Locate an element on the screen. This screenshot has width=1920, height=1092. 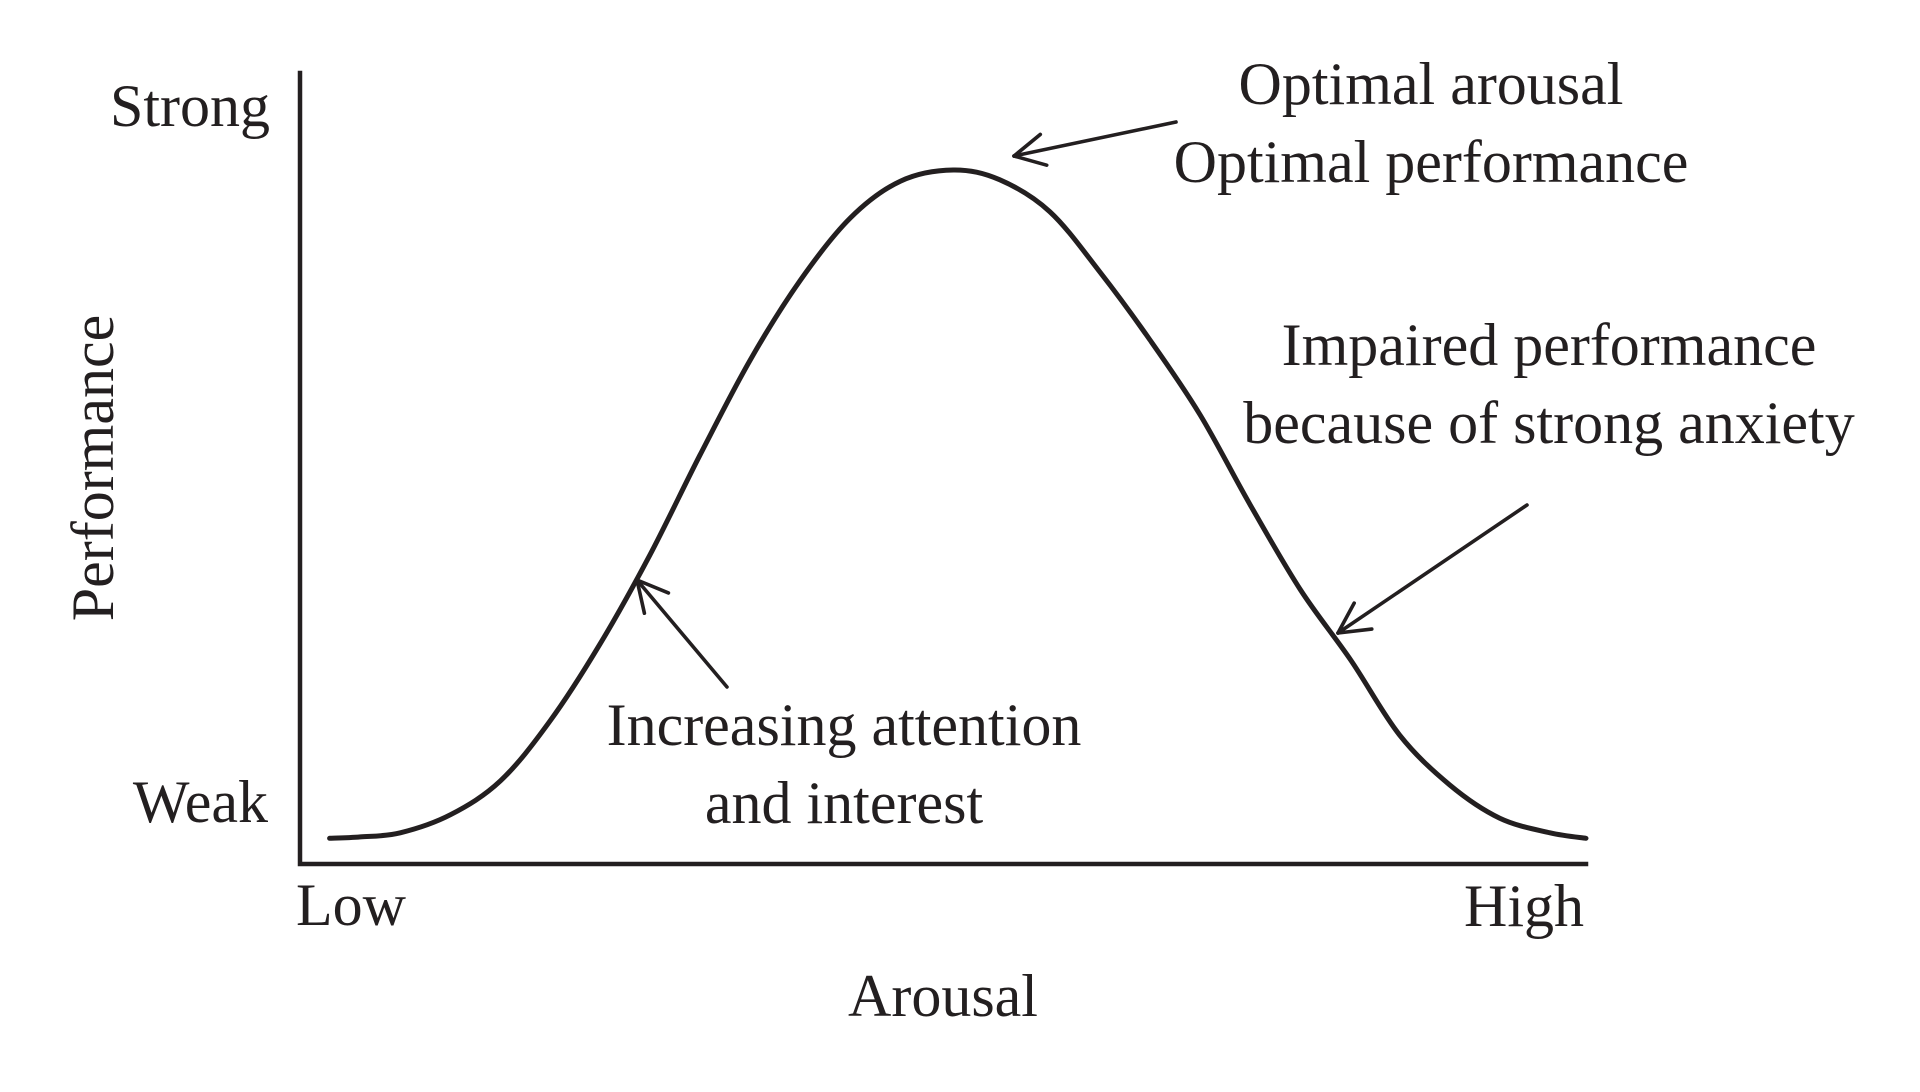
arrow-impaired-shaft is located at coordinates (1432, 569).